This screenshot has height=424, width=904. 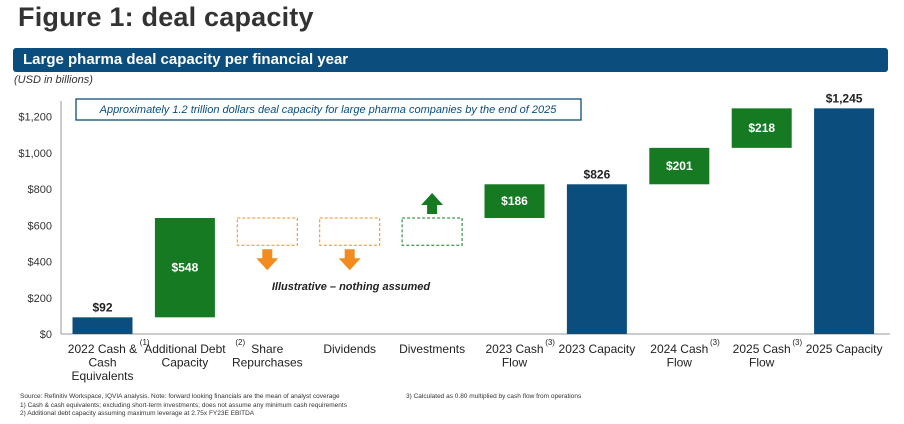 I want to click on y-tick-label: $0, so click(x=46, y=335).